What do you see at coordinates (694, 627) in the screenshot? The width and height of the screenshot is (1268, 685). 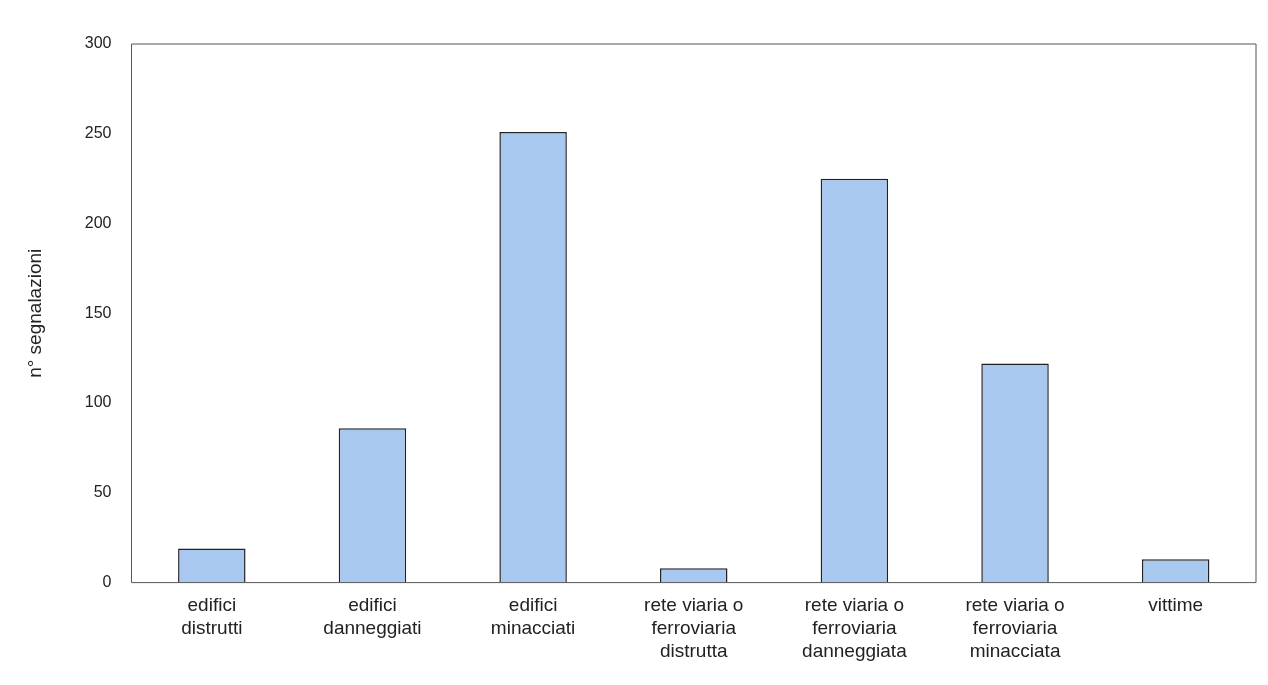 I see `x-tick-label: rete viaria o ferroviaria distrutta` at bounding box center [694, 627].